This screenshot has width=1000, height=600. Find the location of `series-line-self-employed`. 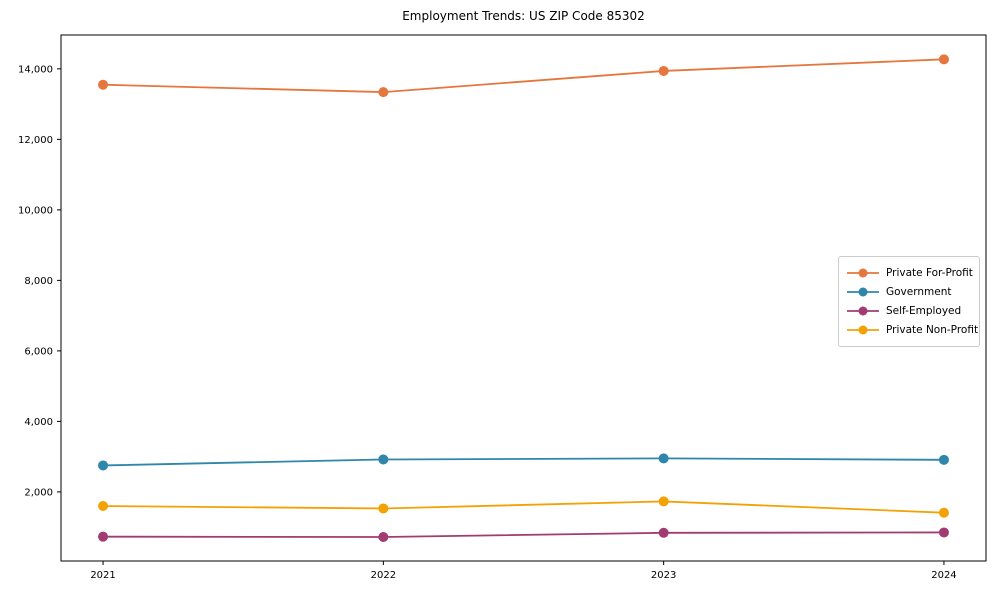

series-line-self-employed is located at coordinates (523, 534).